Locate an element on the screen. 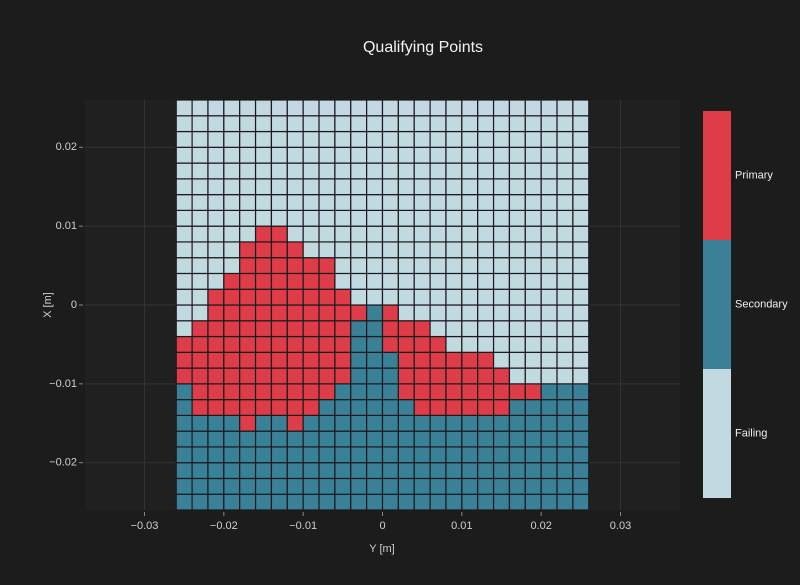 This screenshot has width=800, height=585. x-tick-label: 0 is located at coordinates (382, 526).